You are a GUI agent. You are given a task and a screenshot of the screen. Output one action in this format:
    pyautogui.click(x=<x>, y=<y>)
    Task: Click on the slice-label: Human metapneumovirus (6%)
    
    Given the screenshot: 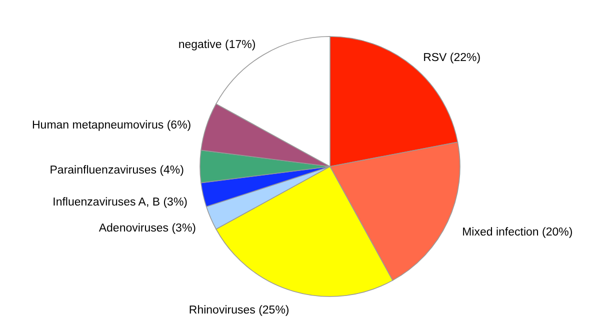 What is the action you would take?
    pyautogui.click(x=112, y=125)
    